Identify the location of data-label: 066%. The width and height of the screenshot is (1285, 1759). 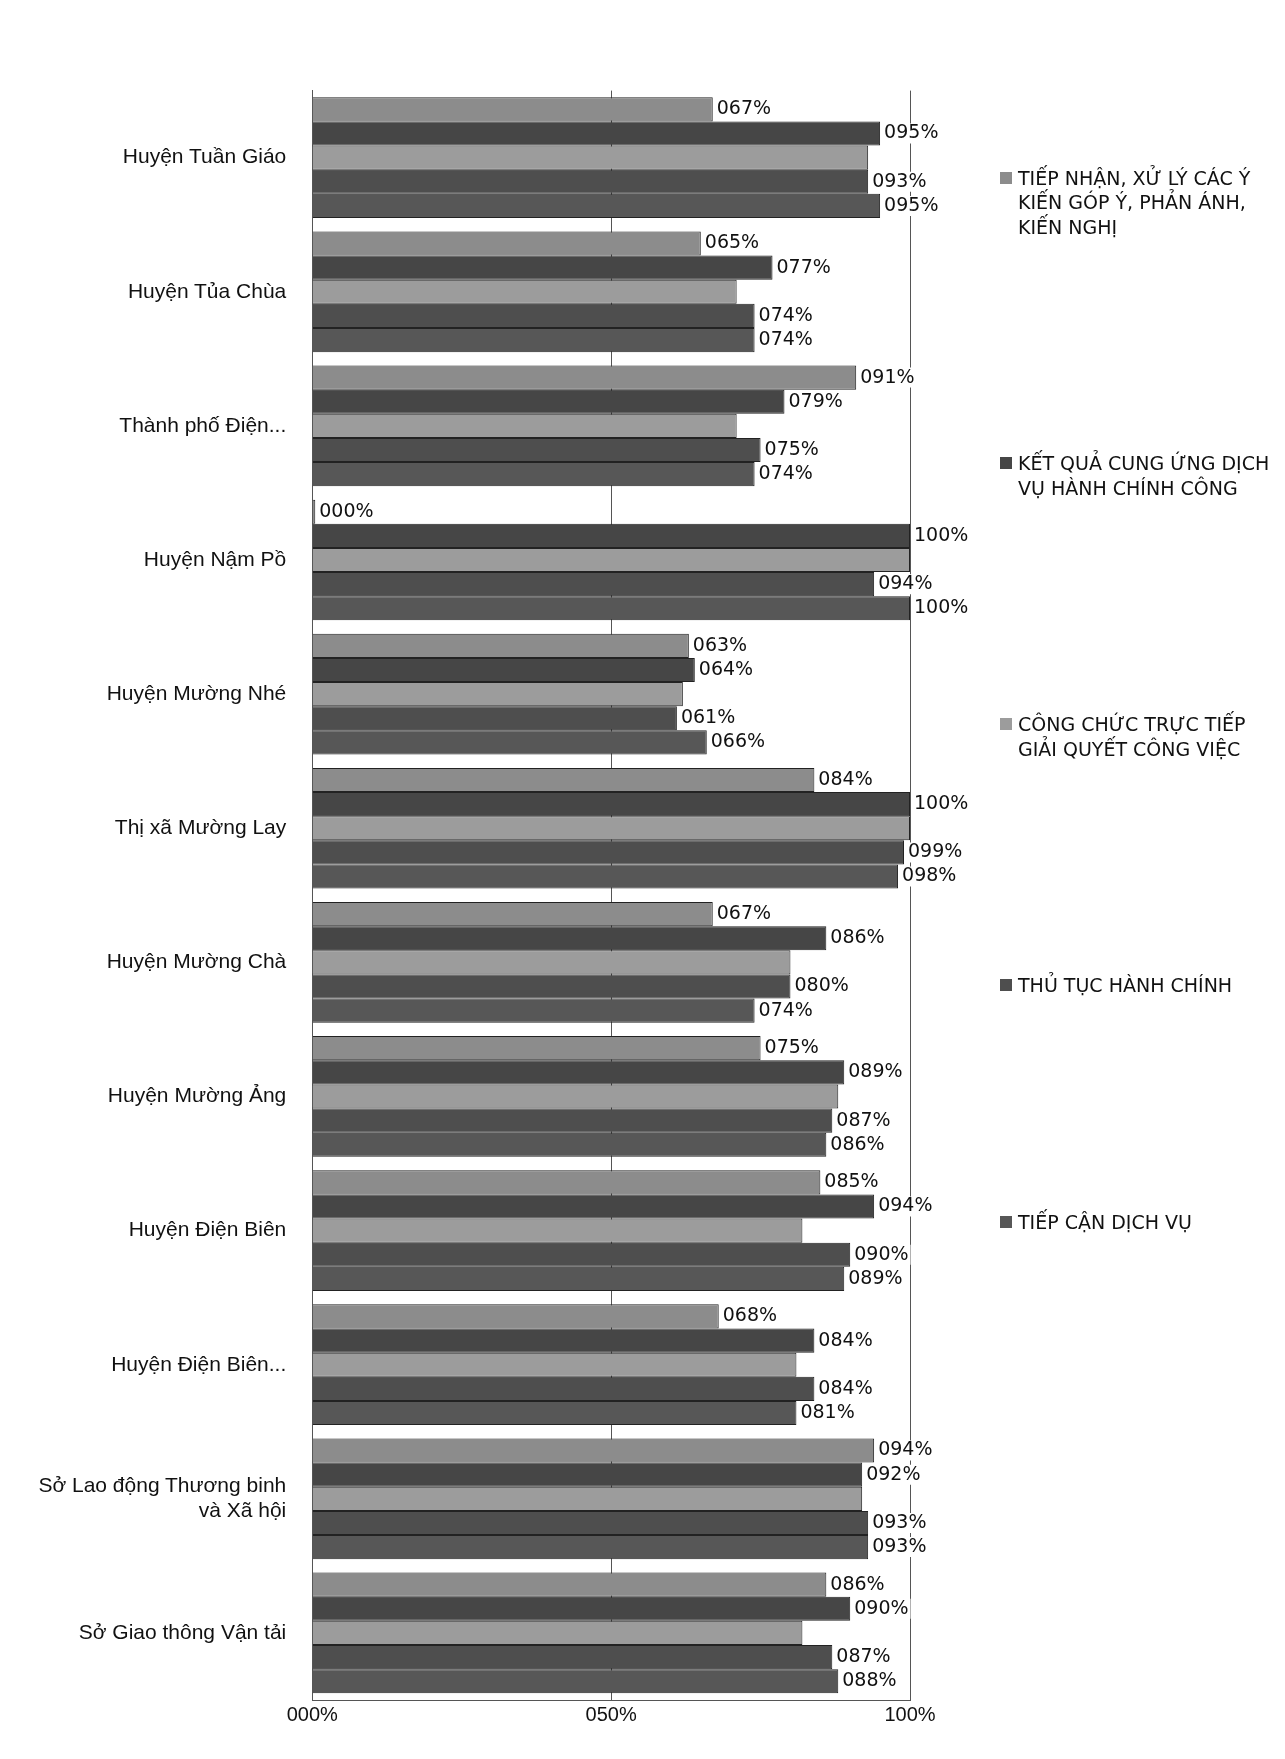
(738, 740).